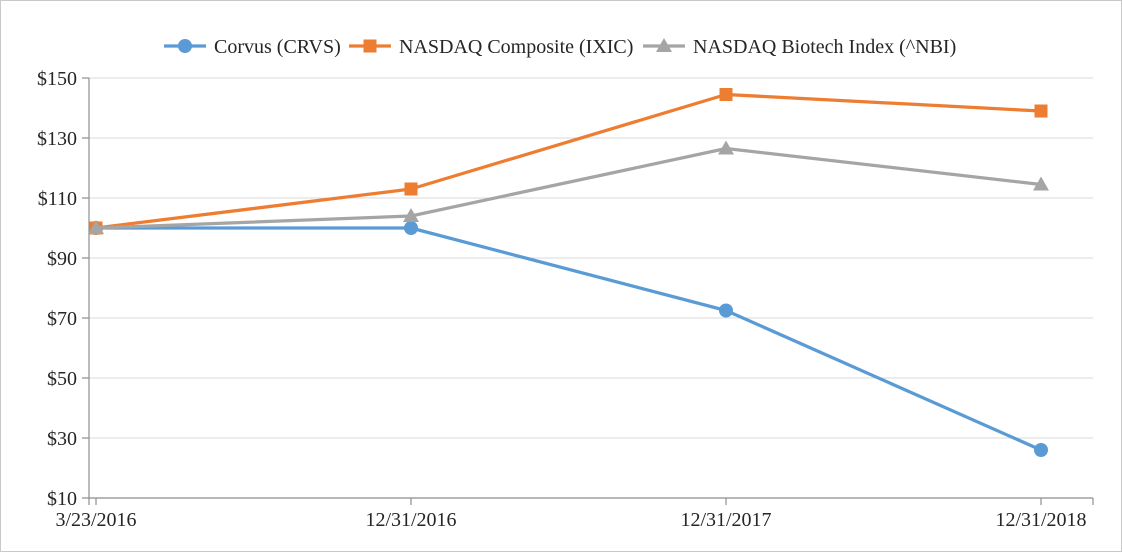 Image resolution: width=1122 pixels, height=552 pixels. What do you see at coordinates (95, 520) in the screenshot?
I see `x-tick-label: 3/23/2016` at bounding box center [95, 520].